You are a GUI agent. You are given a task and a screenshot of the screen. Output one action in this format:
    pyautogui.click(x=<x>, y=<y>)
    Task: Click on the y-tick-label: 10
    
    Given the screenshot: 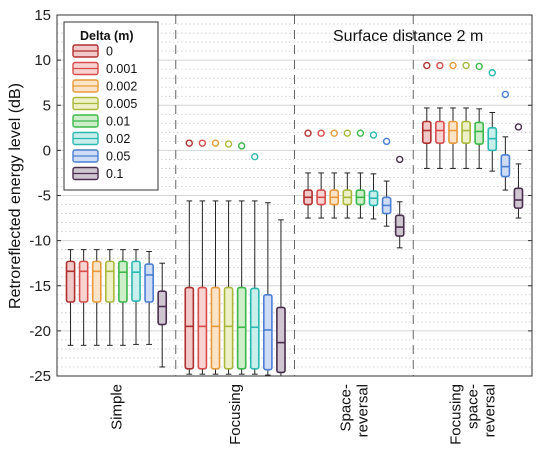 What is the action you would take?
    pyautogui.click(x=42, y=60)
    